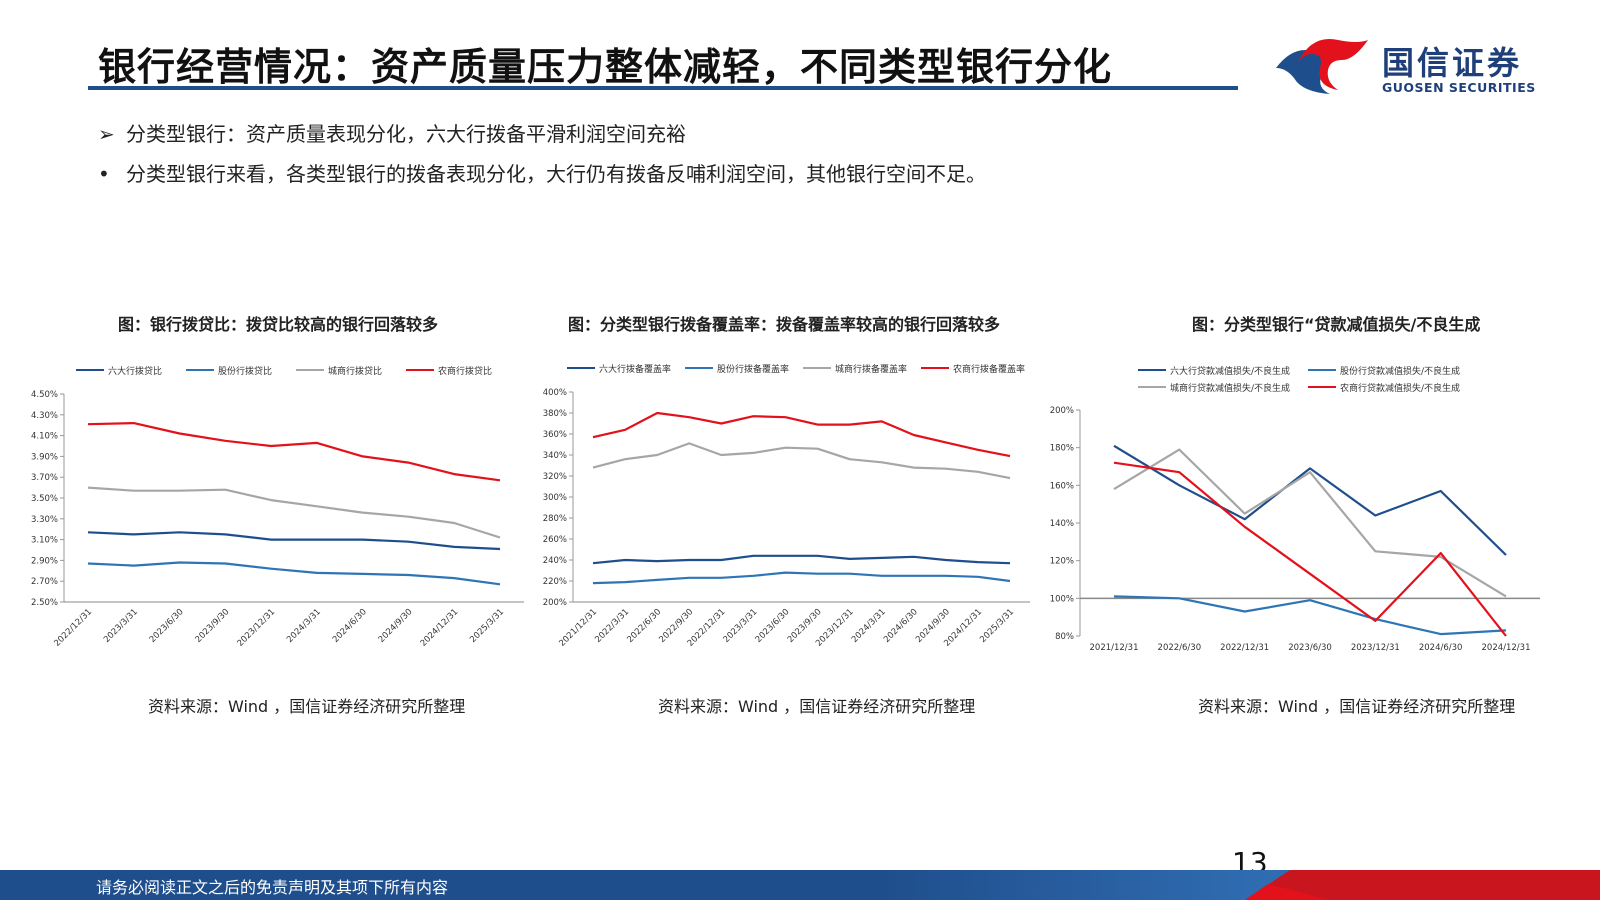  I want to click on x-tick-label: 2024/9/30, so click(396, 626).